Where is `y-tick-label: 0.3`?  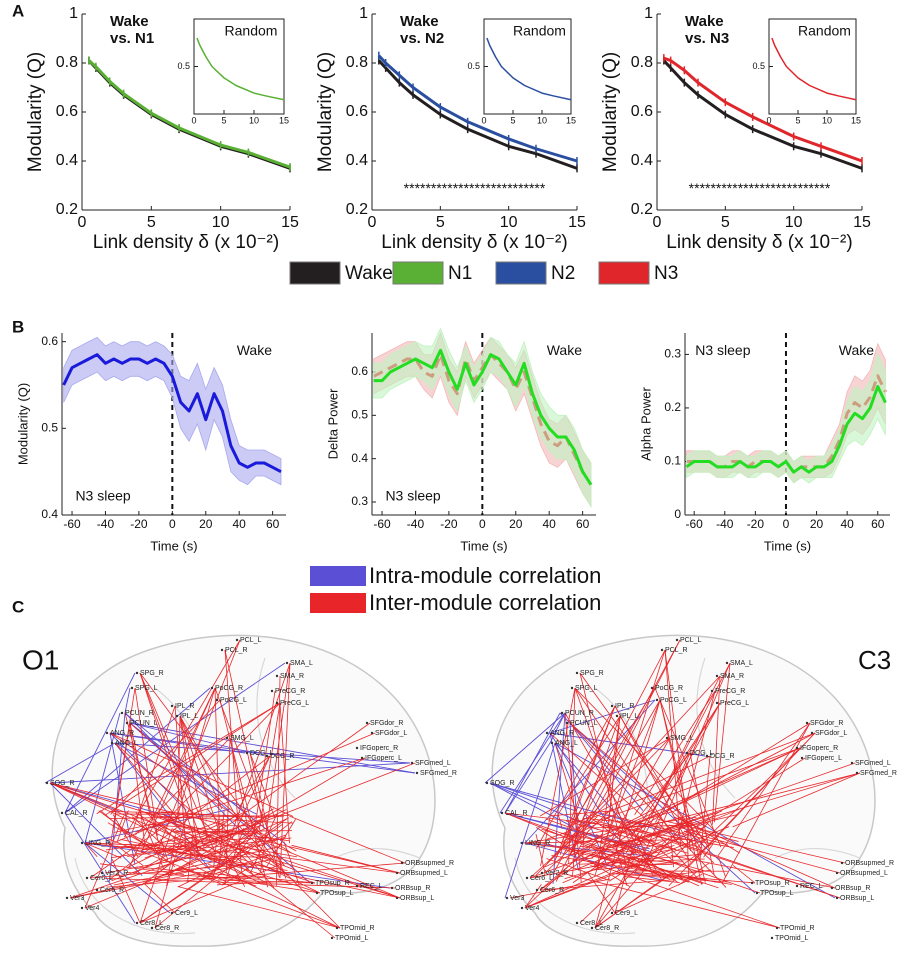 y-tick-label: 0.3 is located at coordinates (359, 501).